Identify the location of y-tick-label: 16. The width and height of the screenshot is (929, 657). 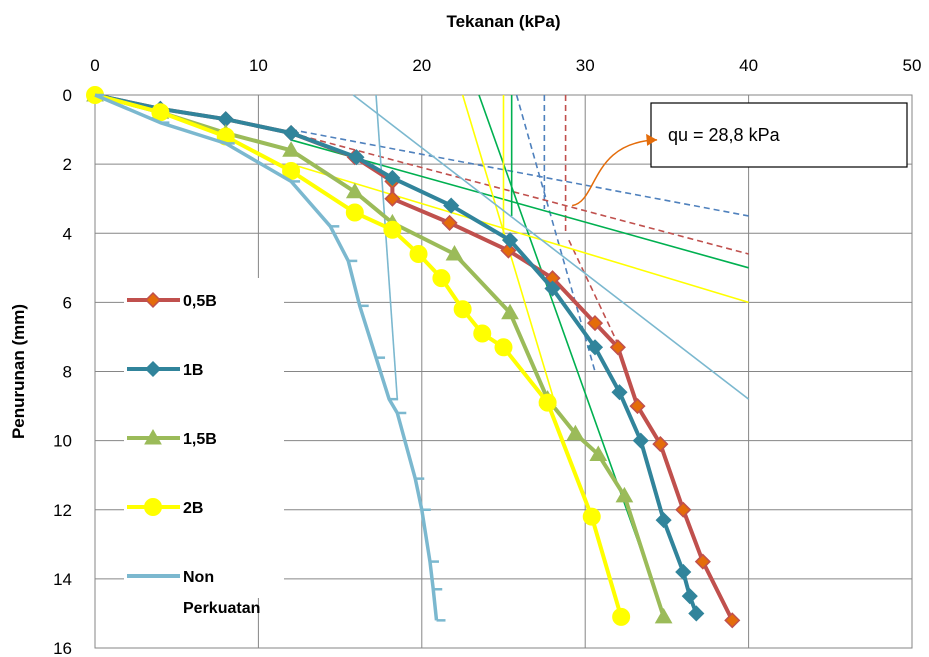
(62, 648).